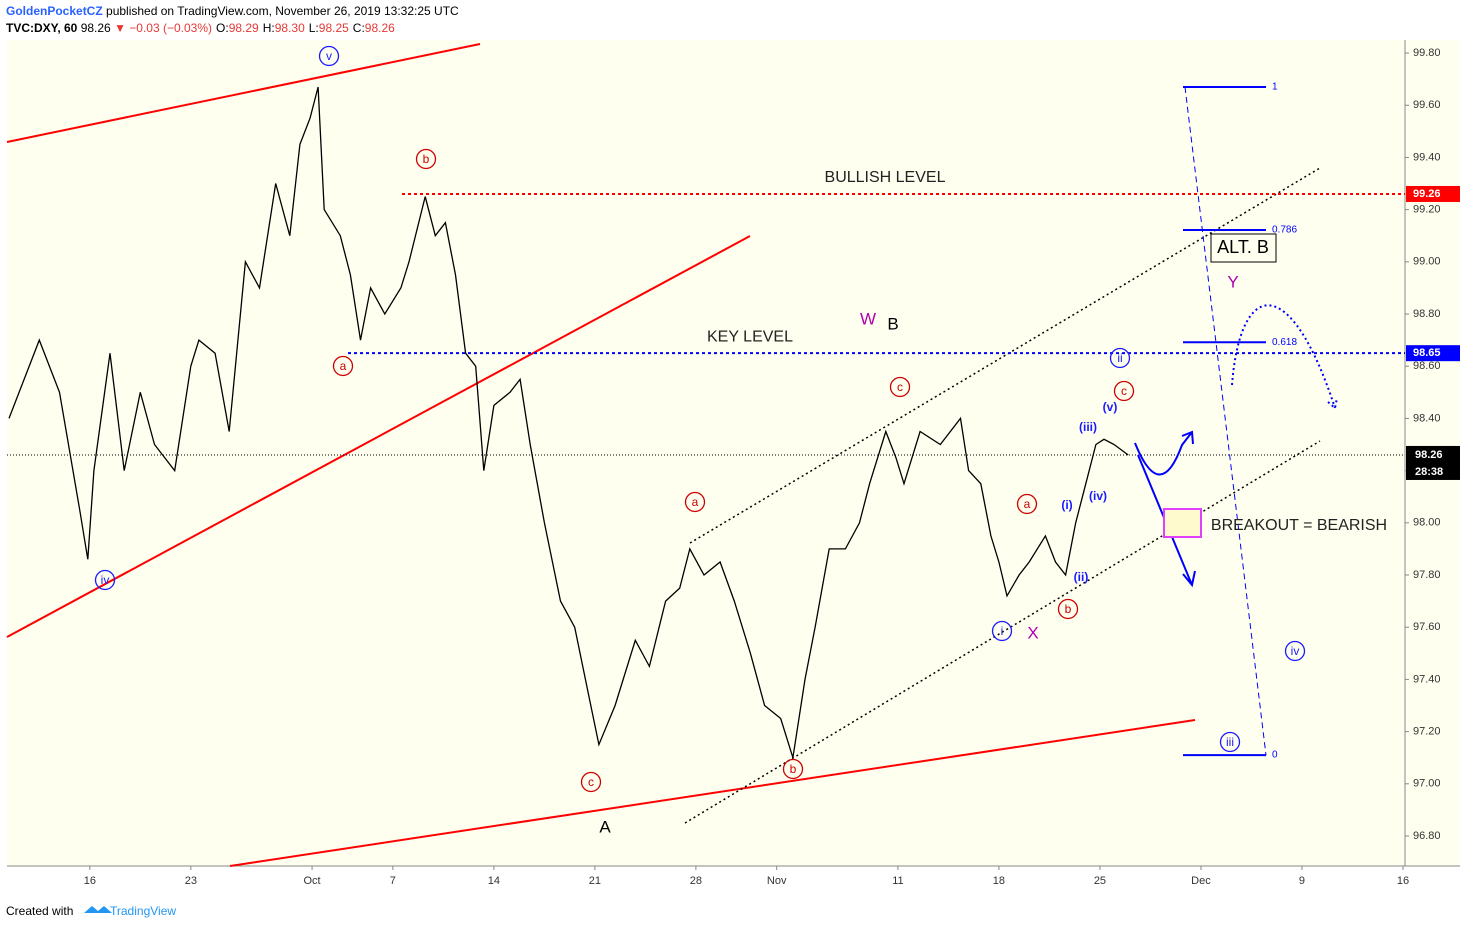  Describe the element at coordinates (892, 323) in the screenshot. I see `wave-label: B` at that location.